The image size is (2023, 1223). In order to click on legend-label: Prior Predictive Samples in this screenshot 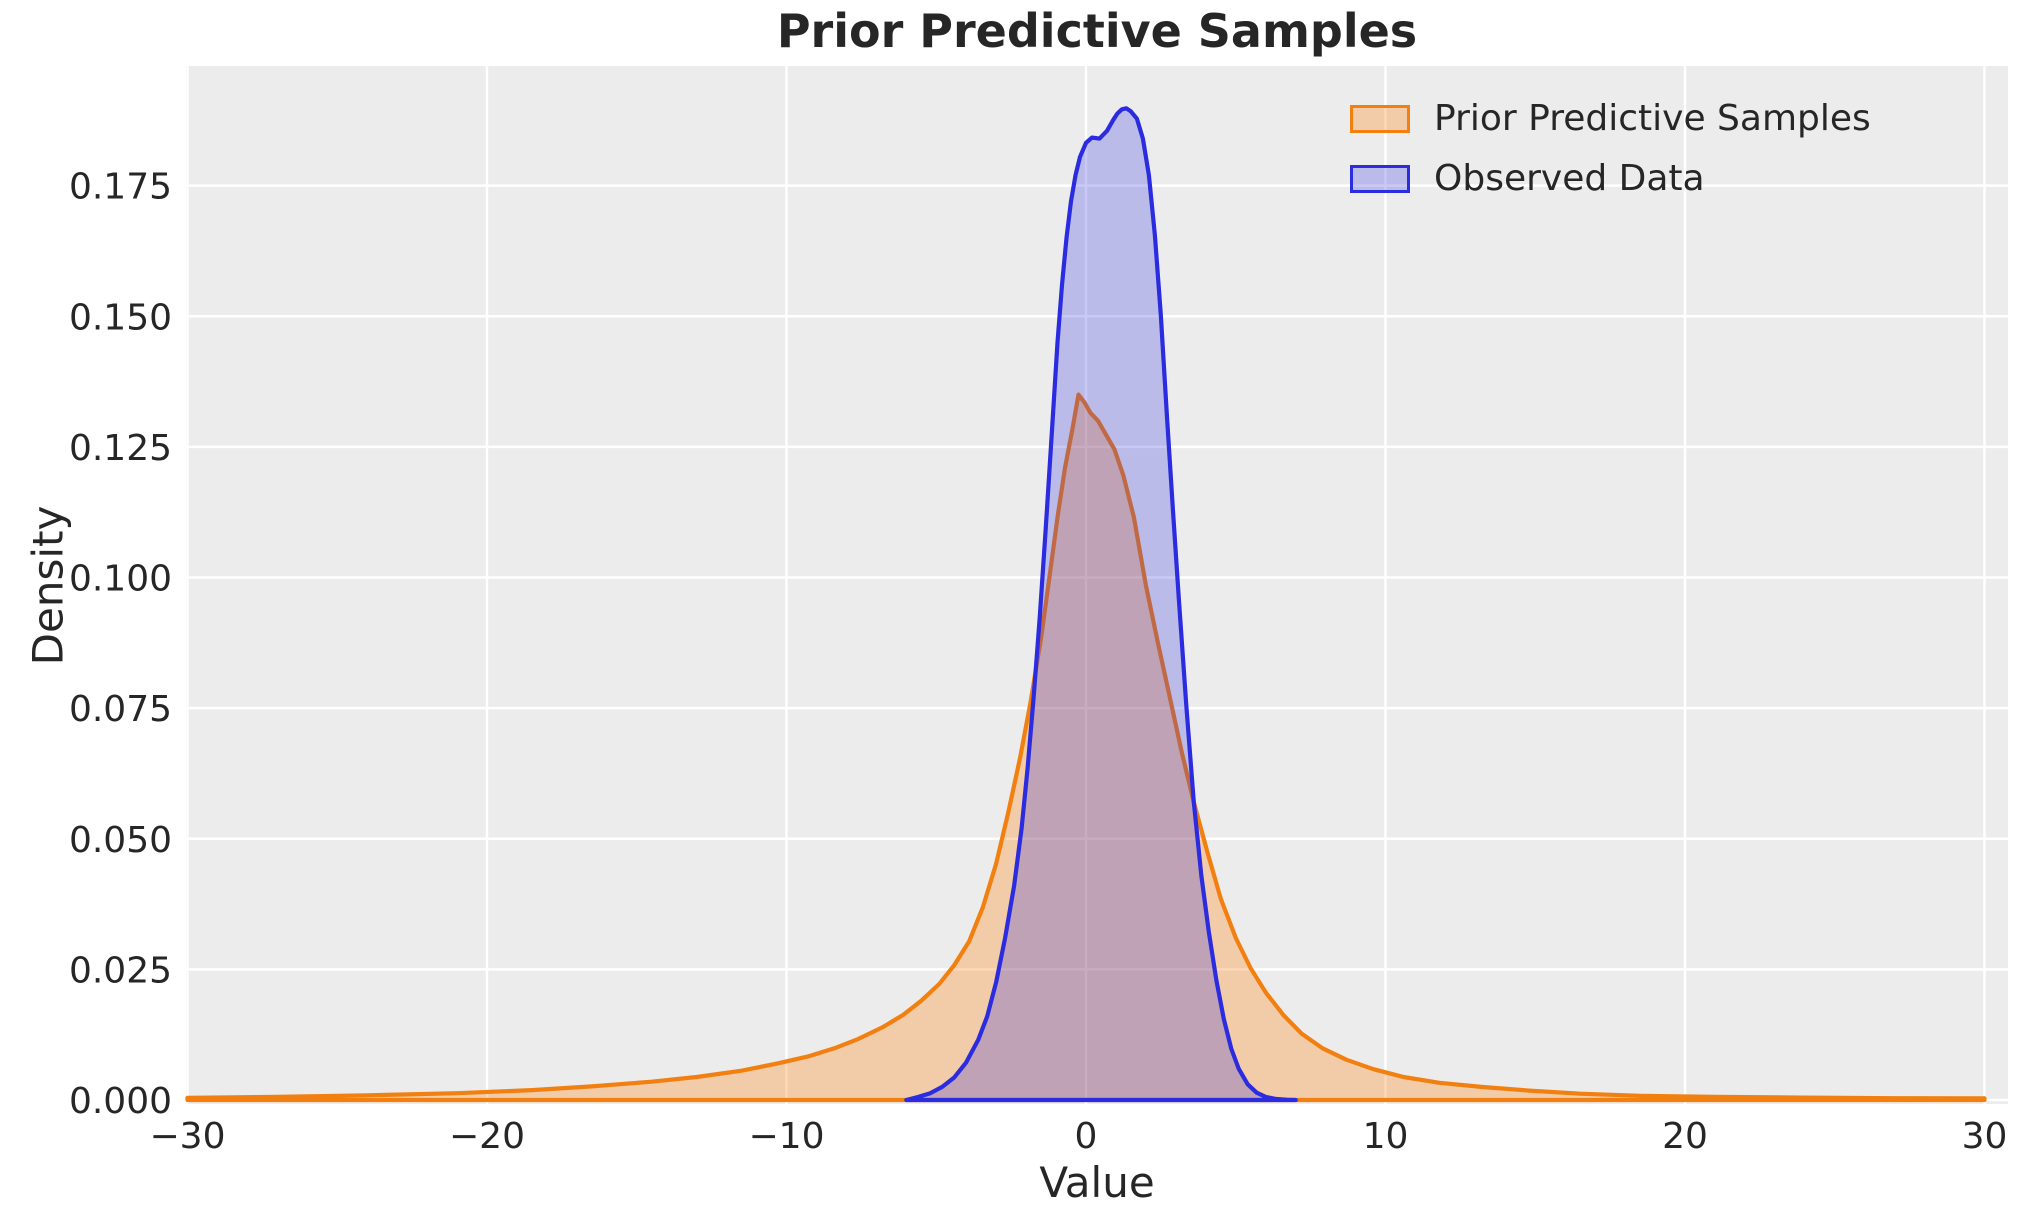, I will do `click(1652, 118)`.